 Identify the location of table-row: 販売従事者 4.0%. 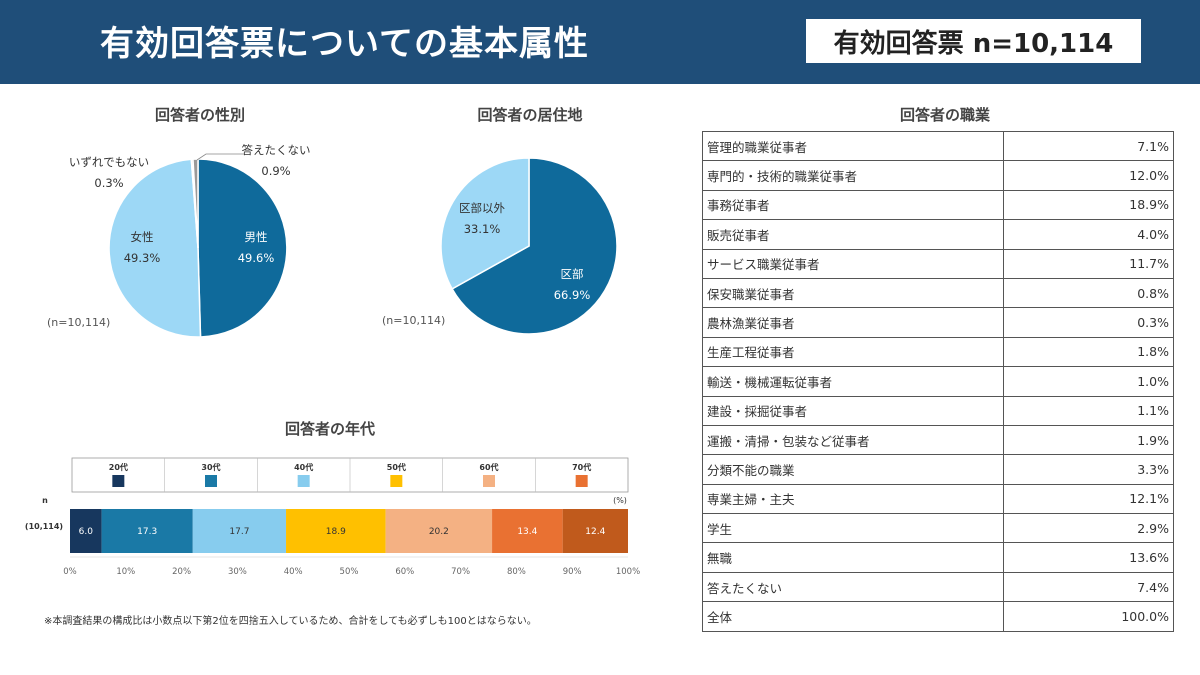
(938, 234).